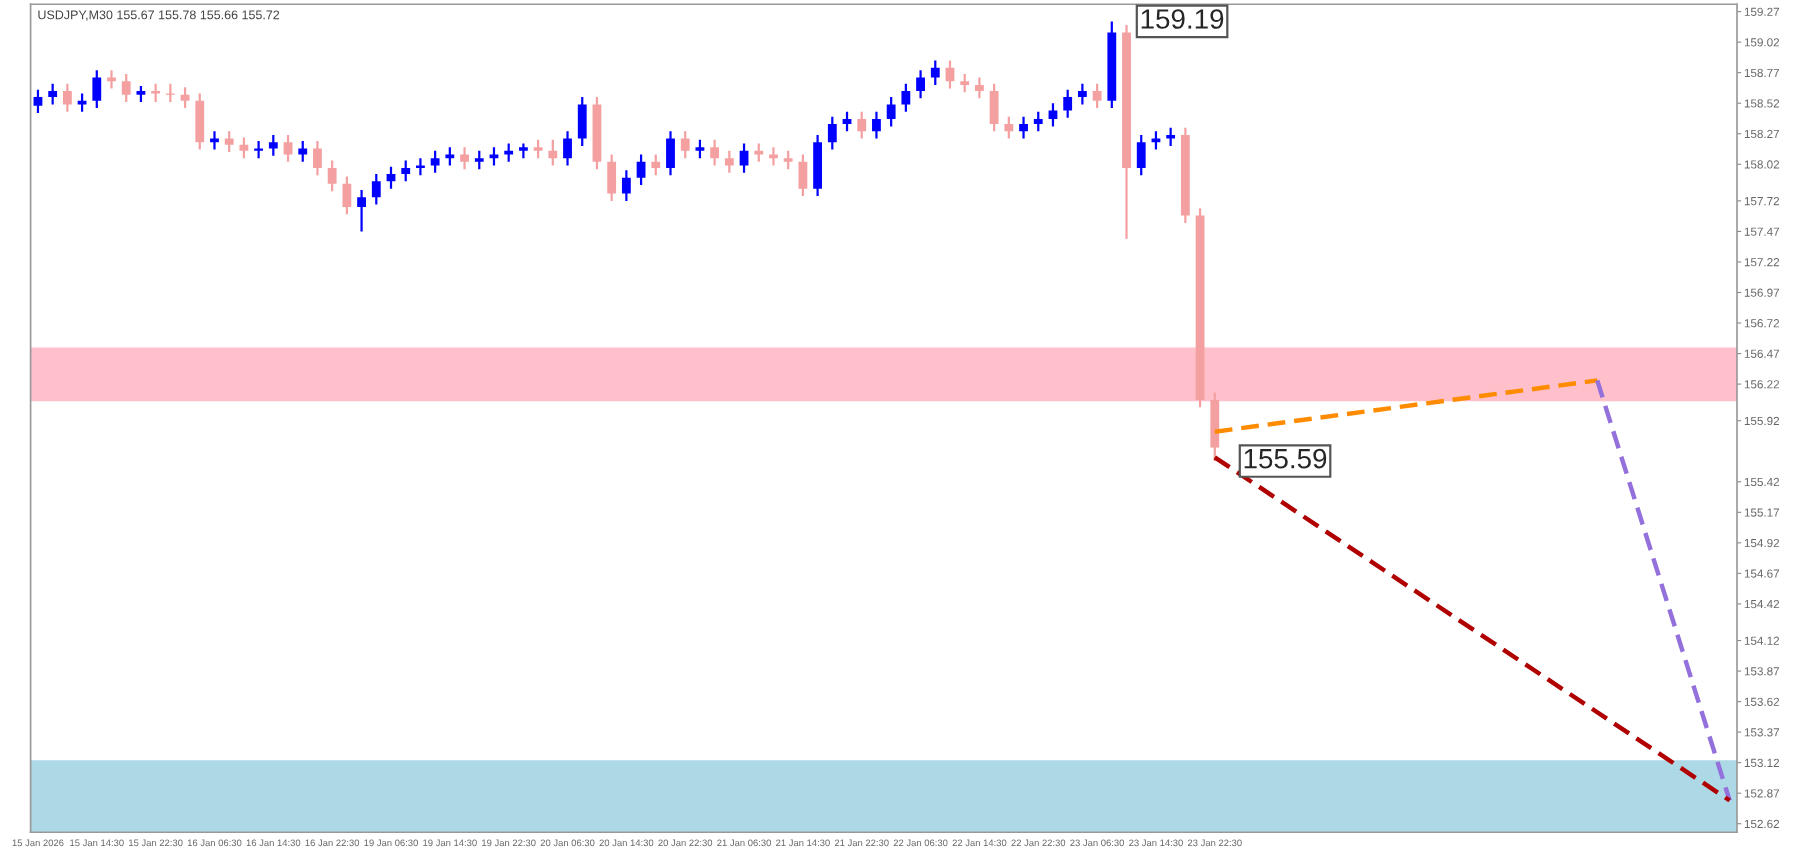 The height and width of the screenshot is (858, 1800). What do you see at coordinates (1182, 19) in the screenshot?
I see `annotation: 159.19` at bounding box center [1182, 19].